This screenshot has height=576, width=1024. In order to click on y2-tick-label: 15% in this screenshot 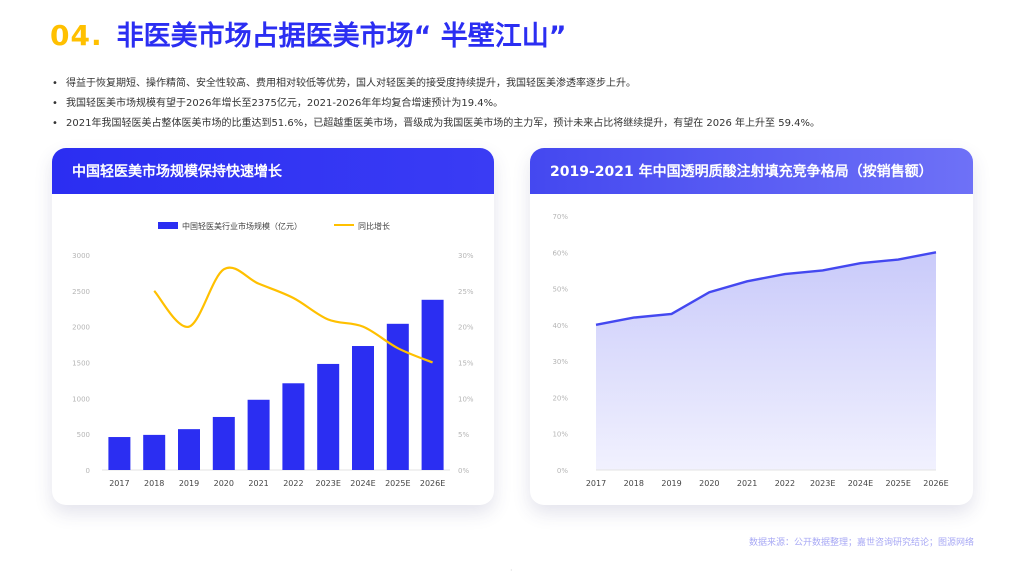, I will do `click(466, 364)`.